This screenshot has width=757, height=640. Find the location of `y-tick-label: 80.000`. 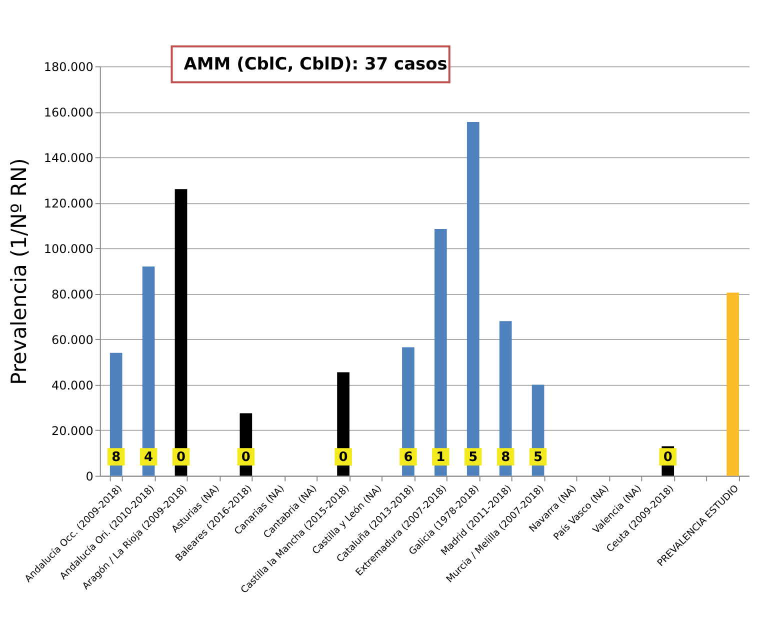

y-tick-label: 80.000 is located at coordinates (72, 294).